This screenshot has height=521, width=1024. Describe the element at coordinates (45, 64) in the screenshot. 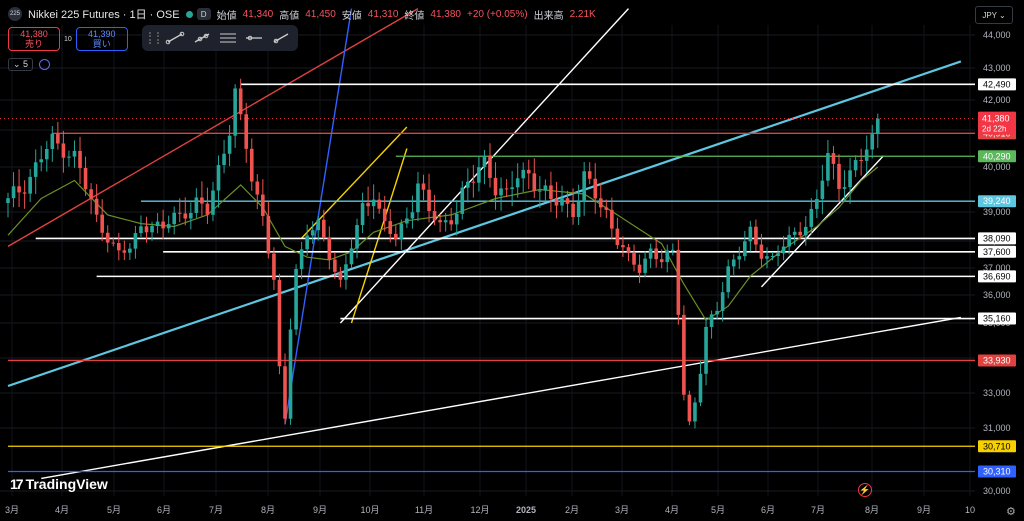

I see `globe-icon` at that location.